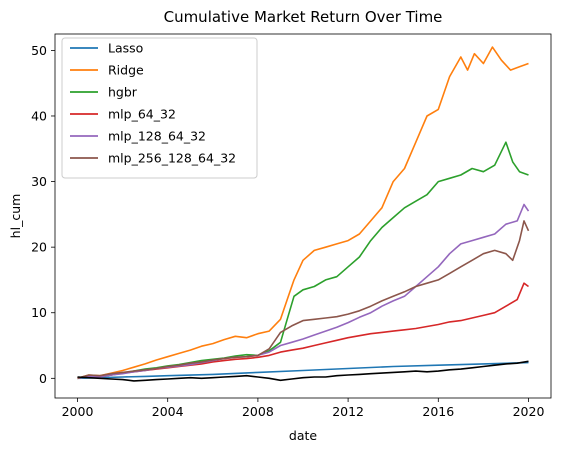 Image resolution: width=563 pixels, height=453 pixels. I want to click on legend-label: Lasso, so click(125, 48).